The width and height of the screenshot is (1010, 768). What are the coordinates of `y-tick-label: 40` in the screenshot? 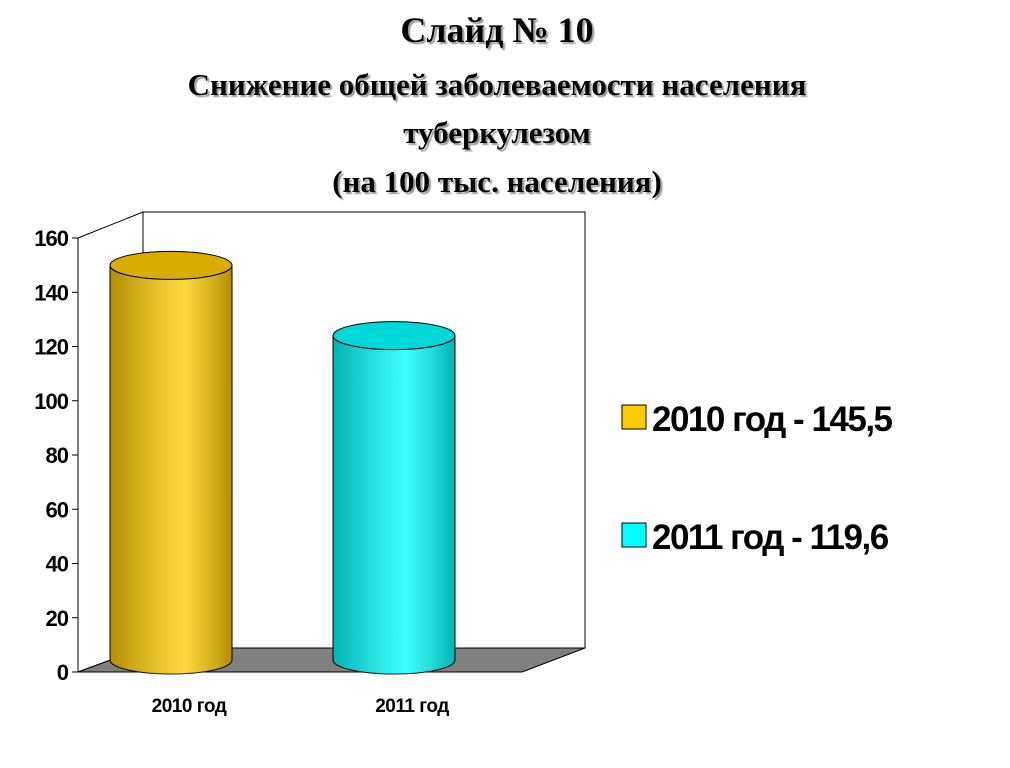 It's located at (57, 564).